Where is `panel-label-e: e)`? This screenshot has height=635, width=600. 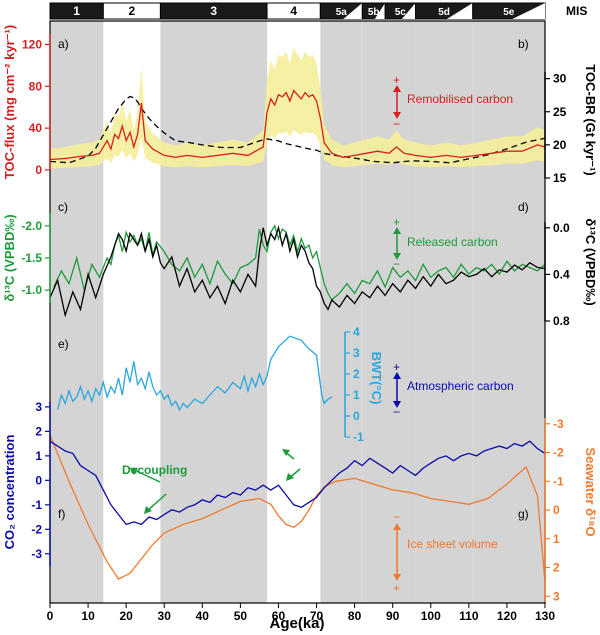
panel-label-e: e) is located at coordinates (63, 344).